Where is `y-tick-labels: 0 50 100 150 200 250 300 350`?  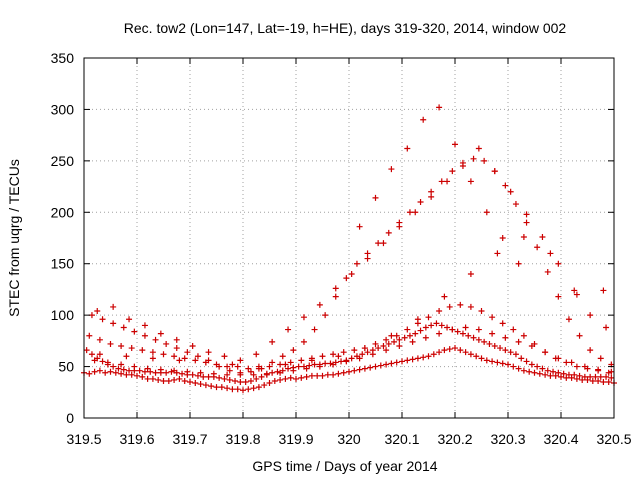
y-tick-labels: 0 50 100 150 200 250 300 350 is located at coordinates (63, 238).